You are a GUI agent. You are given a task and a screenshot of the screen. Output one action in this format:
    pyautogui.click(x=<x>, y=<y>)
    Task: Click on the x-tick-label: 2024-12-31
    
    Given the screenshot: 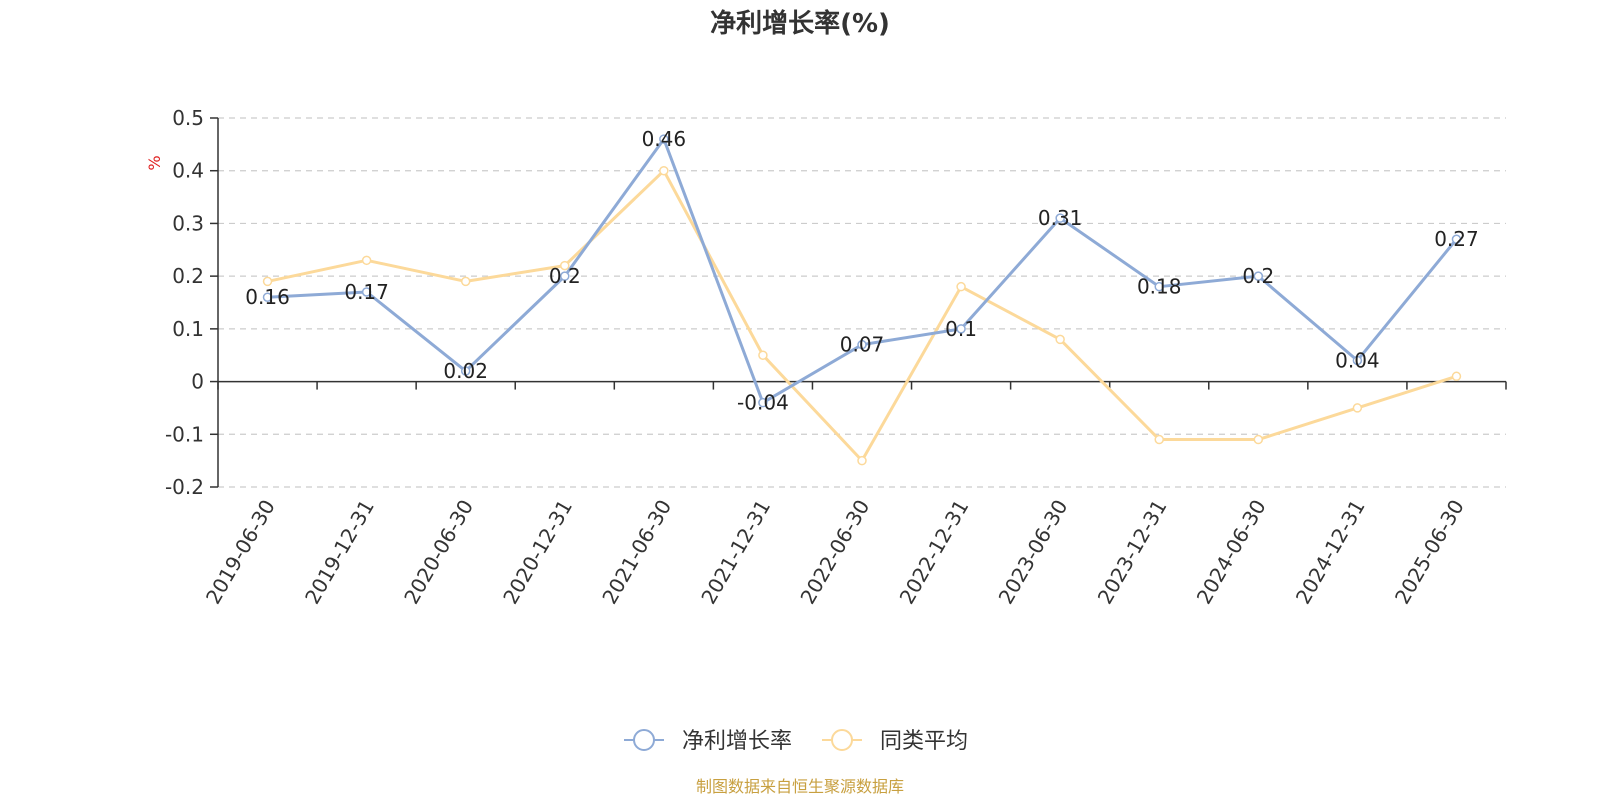 What is the action you would take?
    pyautogui.click(x=1330, y=552)
    